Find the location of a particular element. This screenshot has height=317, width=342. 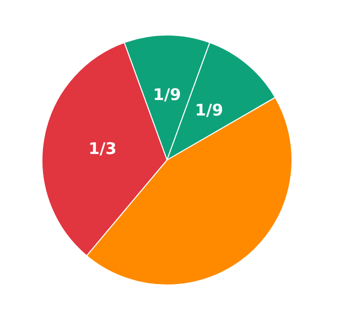

data-label: 1/3 is located at coordinates (102, 148).